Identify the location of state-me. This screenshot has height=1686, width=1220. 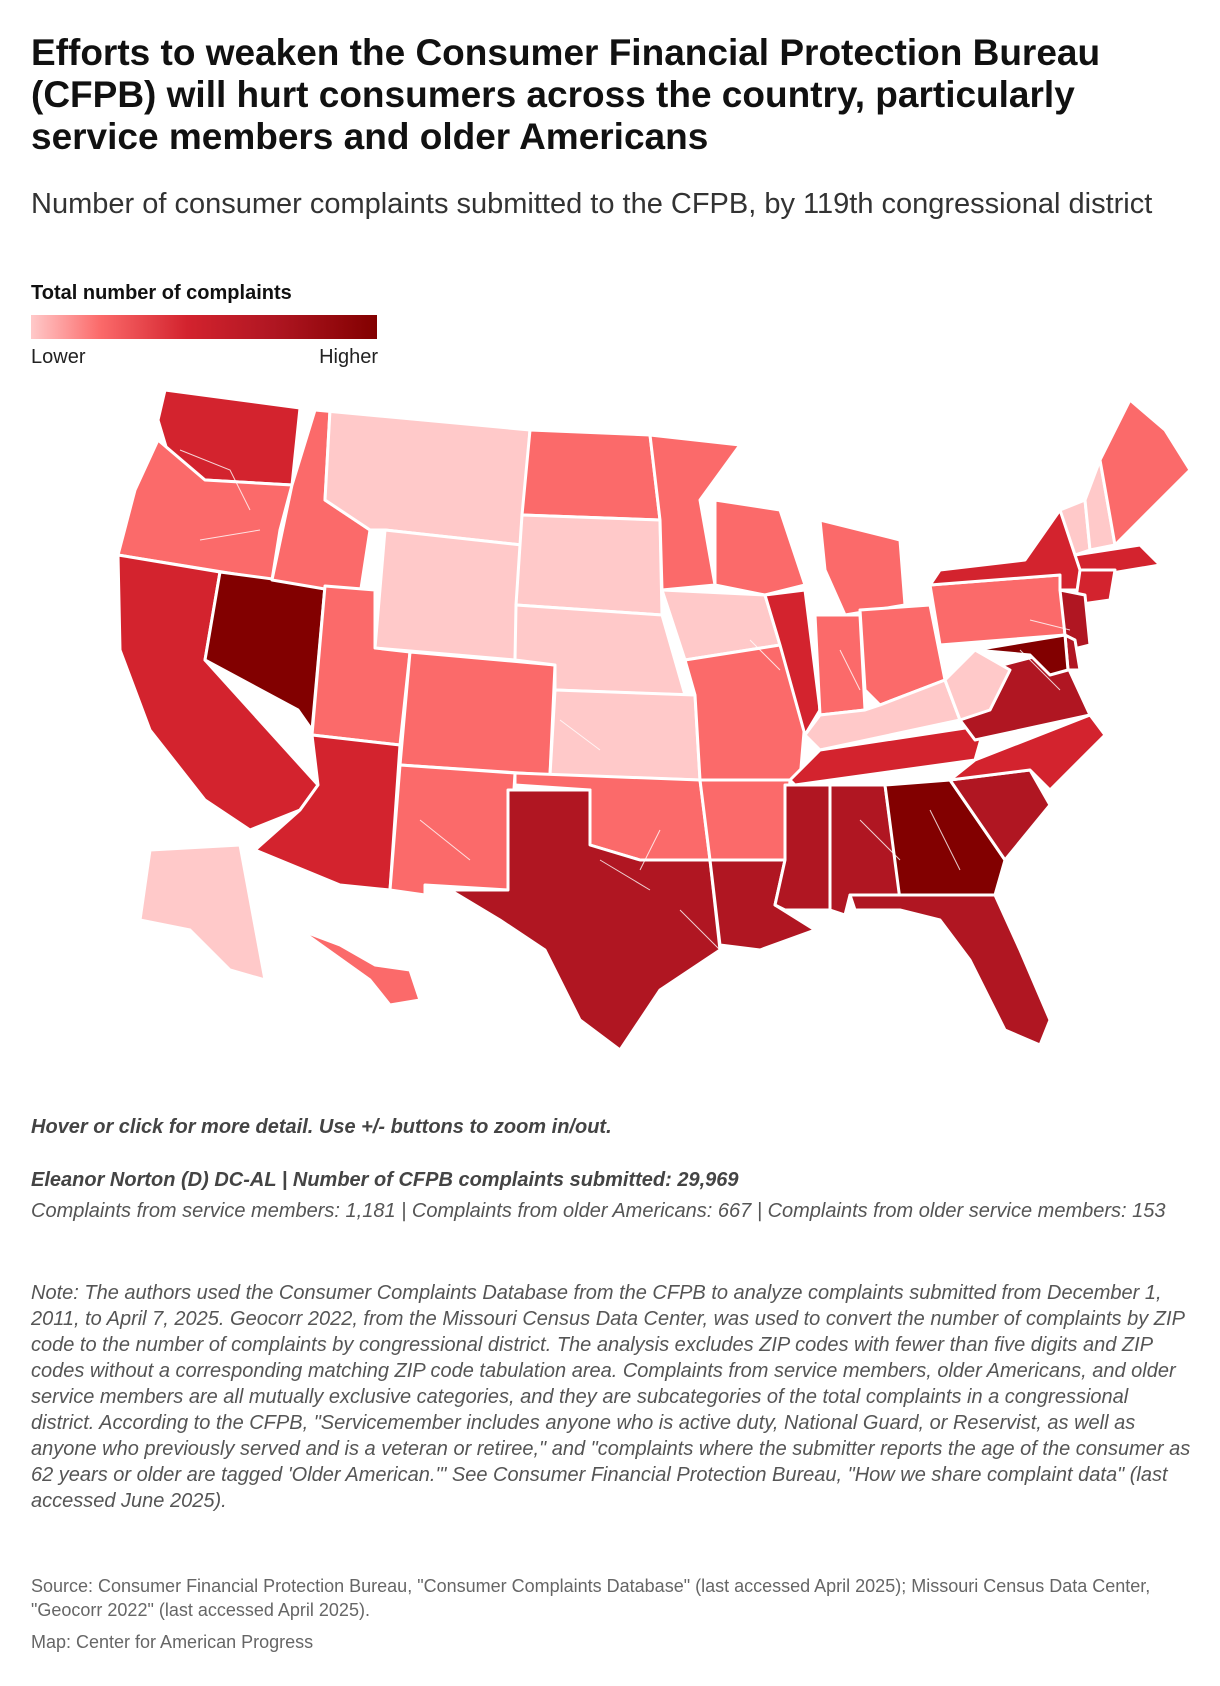
(1145, 472).